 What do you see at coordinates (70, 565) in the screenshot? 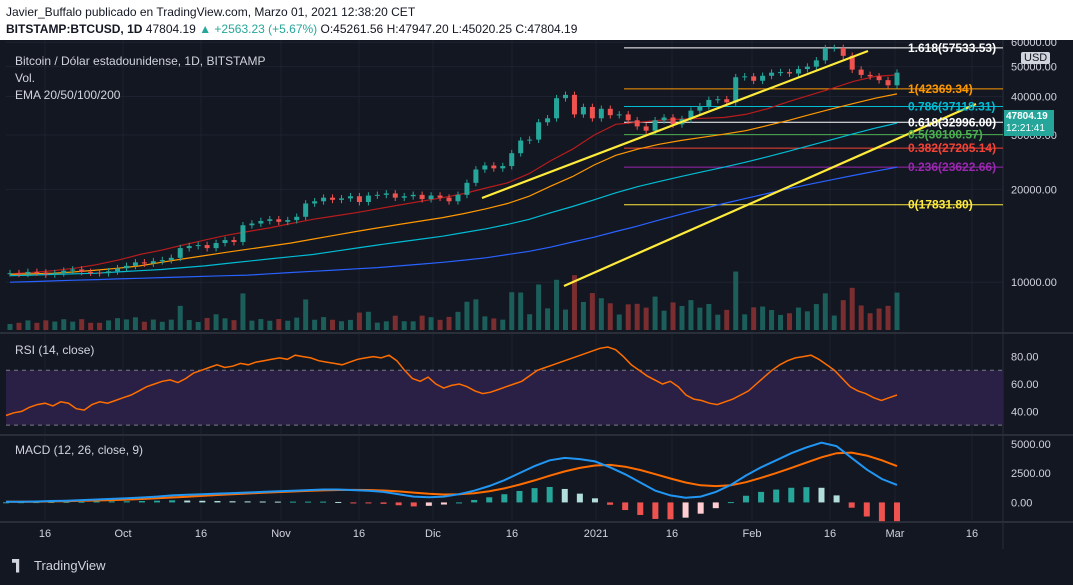
I see `brand-name: TradingView` at bounding box center [70, 565].